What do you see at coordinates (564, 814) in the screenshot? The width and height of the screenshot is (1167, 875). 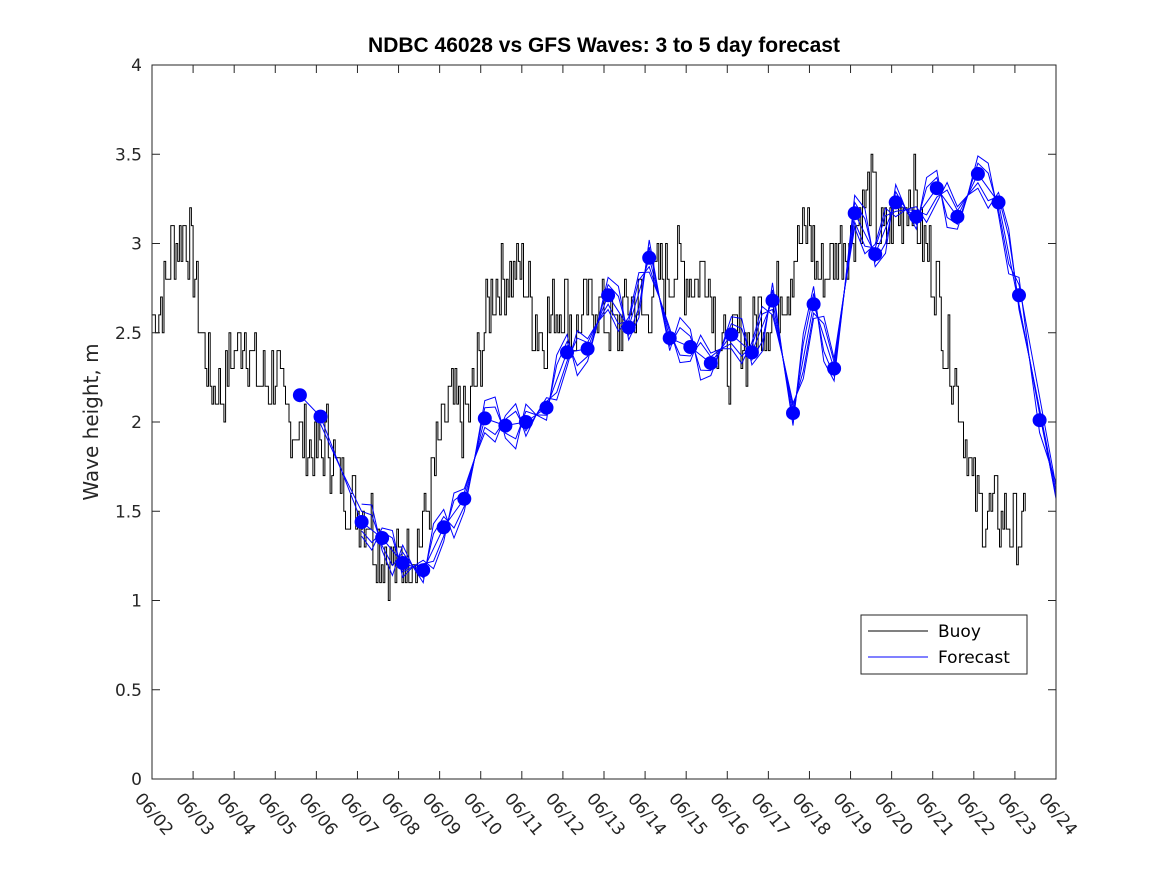 I see `x-tick-label: 06/12` at bounding box center [564, 814].